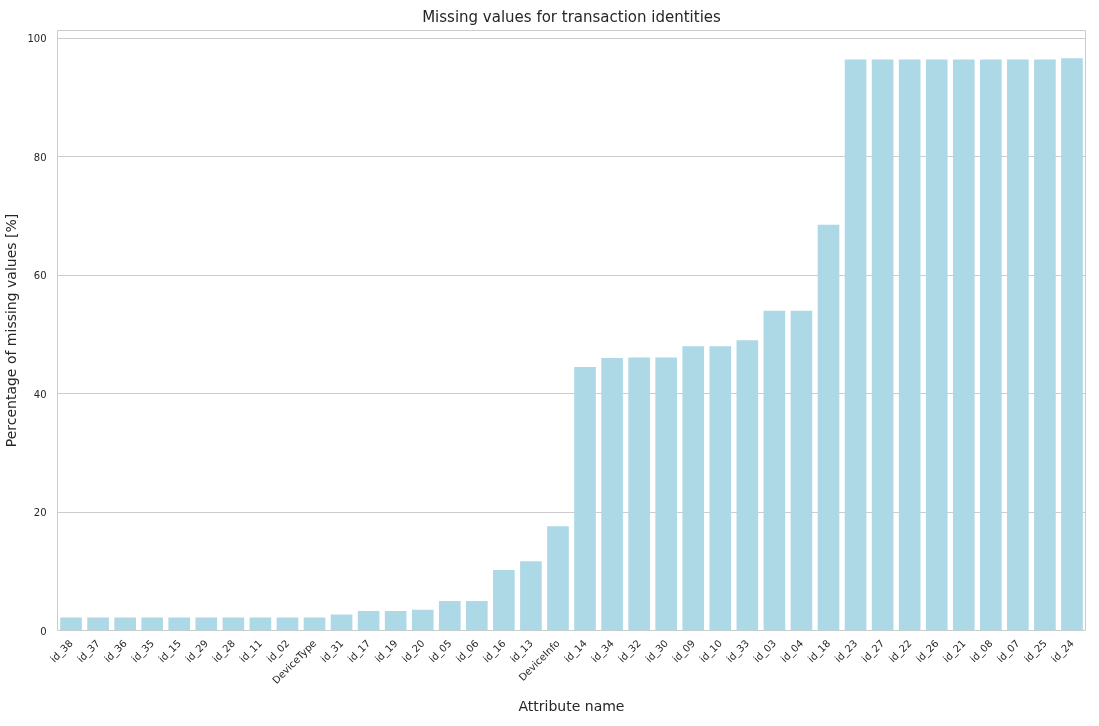 Image resolution: width=1099 pixels, height=726 pixels. What do you see at coordinates (40, 513) in the screenshot?
I see `y-tick-label: 20` at bounding box center [40, 513].